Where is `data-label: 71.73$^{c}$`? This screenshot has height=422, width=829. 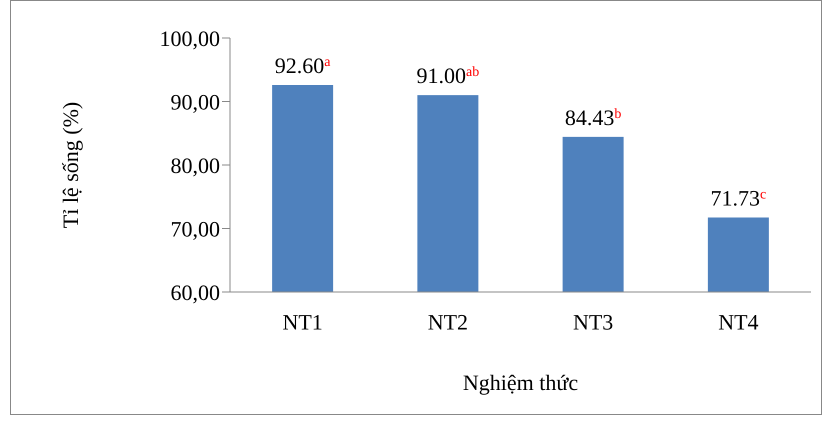
data-label: 71.73$^{c}$ is located at coordinates (738, 198).